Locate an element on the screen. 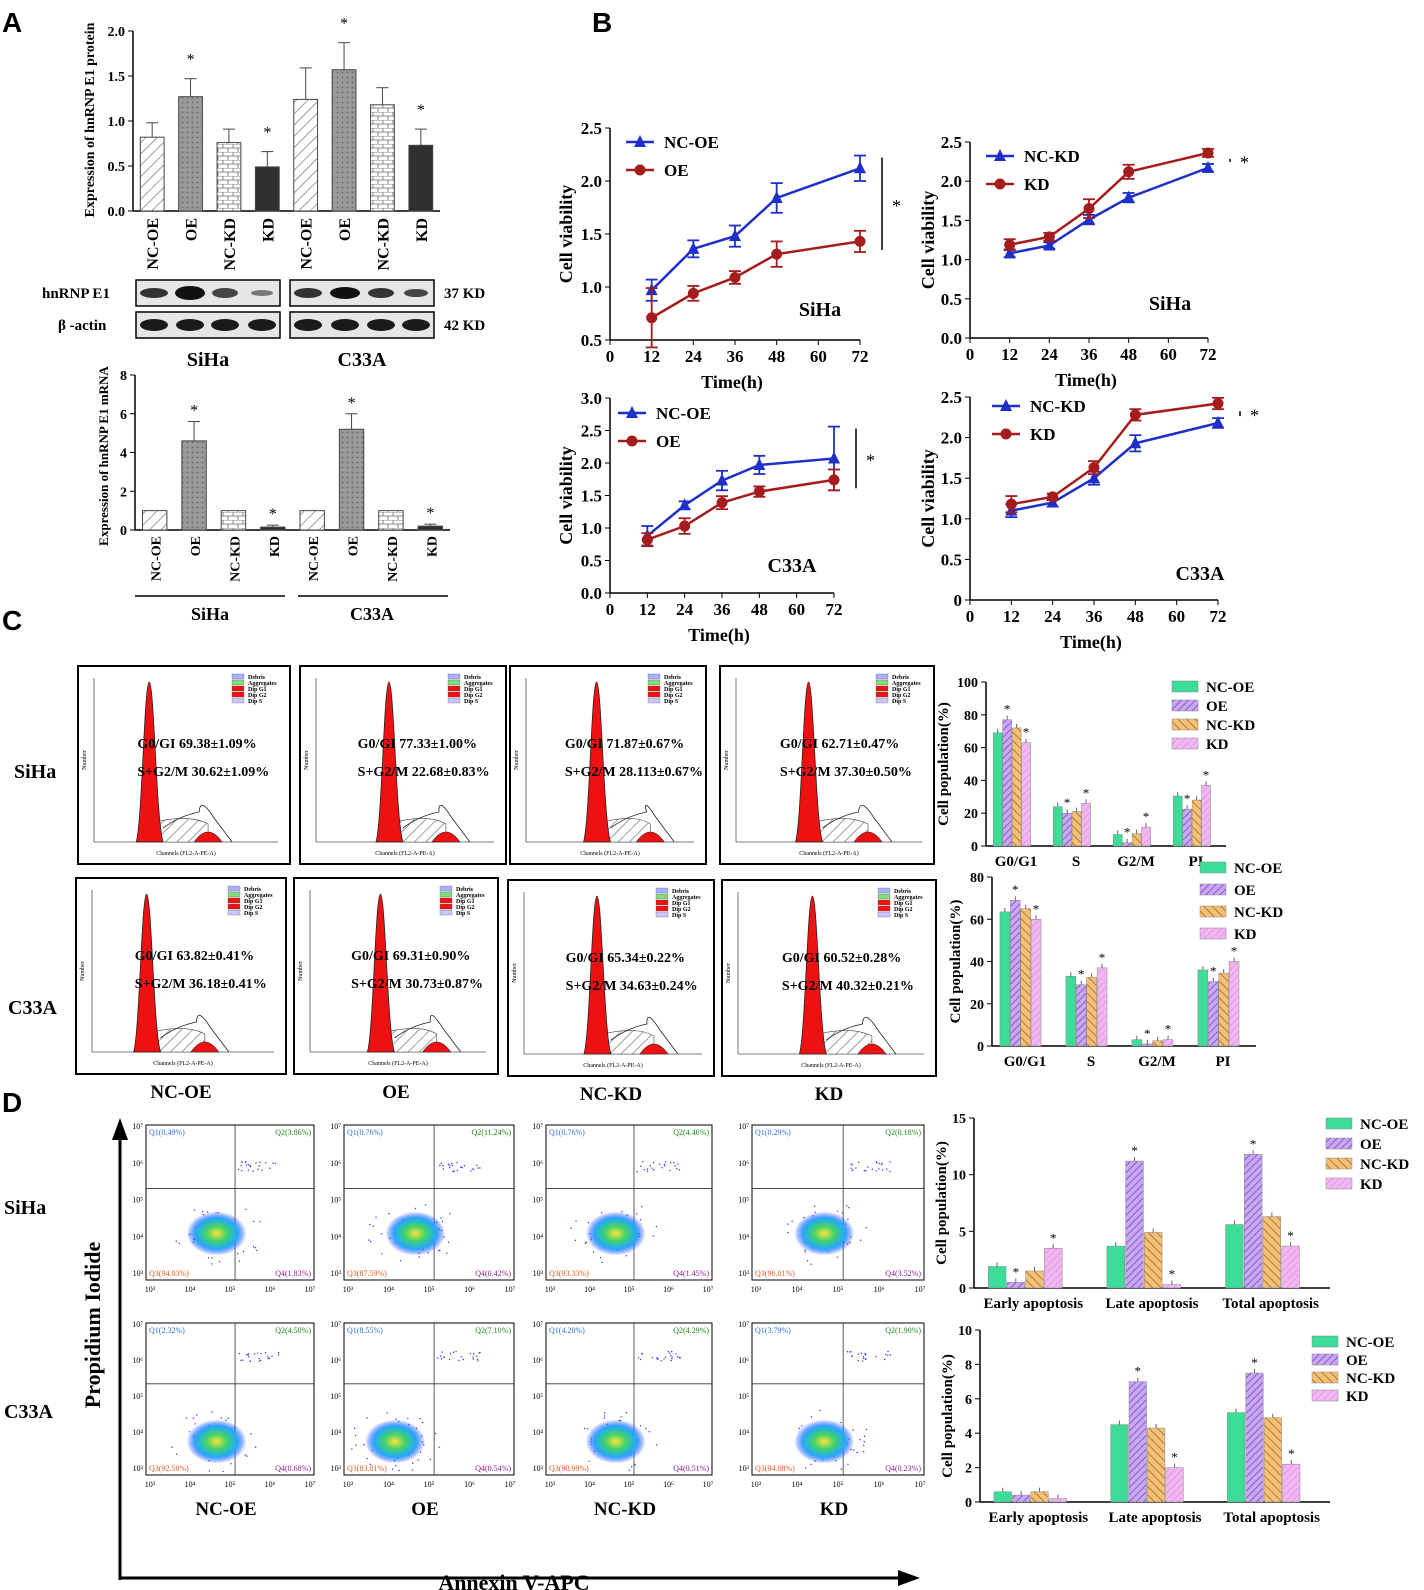 This screenshot has height=1590, width=1424. x-tick-label: 10⁴ is located at coordinates (797, 1484).